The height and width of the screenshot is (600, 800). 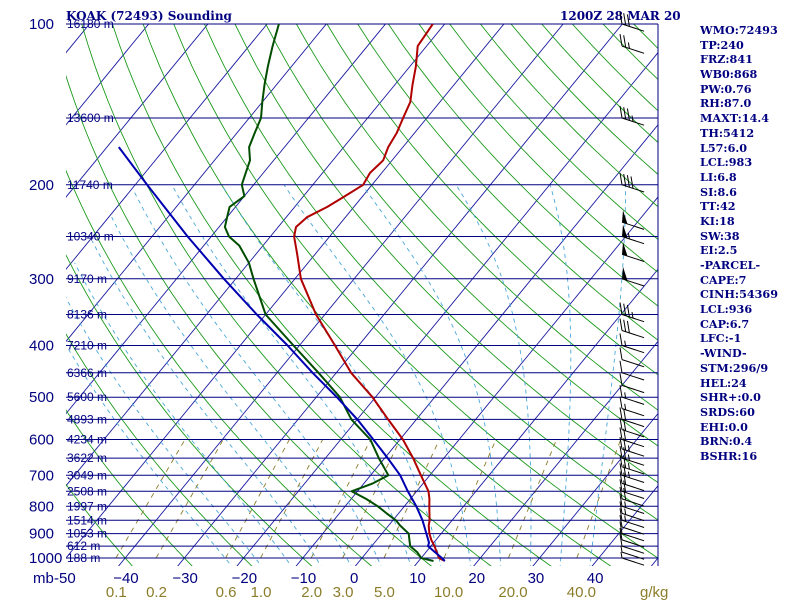 I want to click on pressure-tick-label: 600, so click(x=41, y=440).